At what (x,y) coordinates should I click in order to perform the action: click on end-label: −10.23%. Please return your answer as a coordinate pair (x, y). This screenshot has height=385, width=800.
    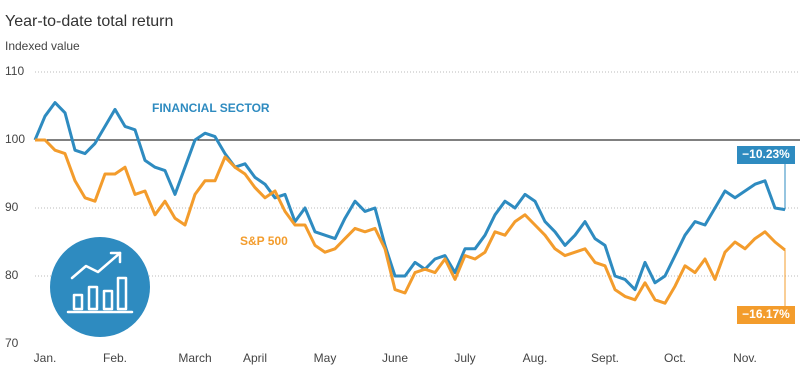
    Looking at the image, I should click on (766, 154).